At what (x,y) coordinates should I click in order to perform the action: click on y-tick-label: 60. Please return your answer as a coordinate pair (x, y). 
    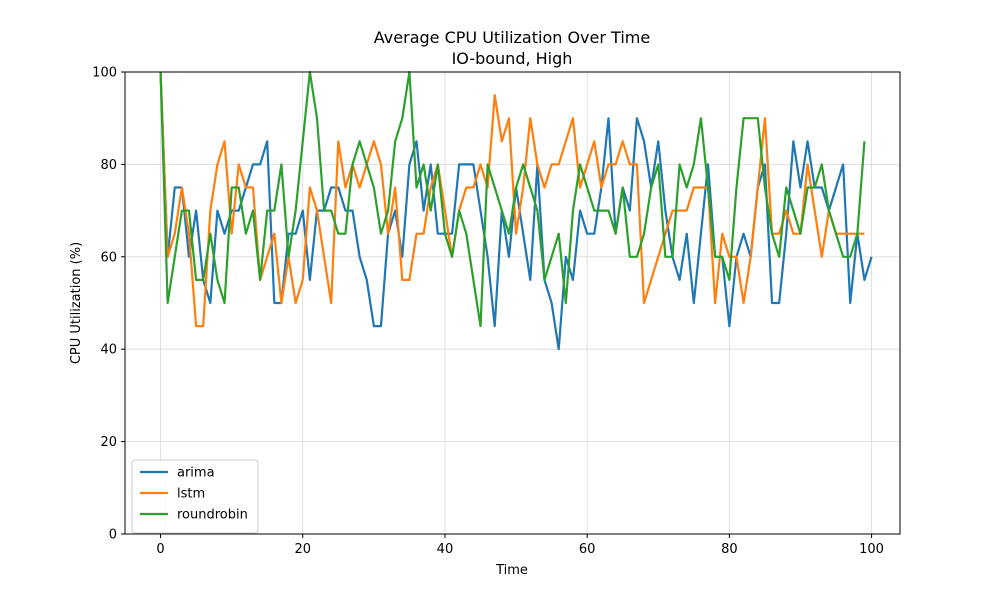
    Looking at the image, I should click on (108, 257).